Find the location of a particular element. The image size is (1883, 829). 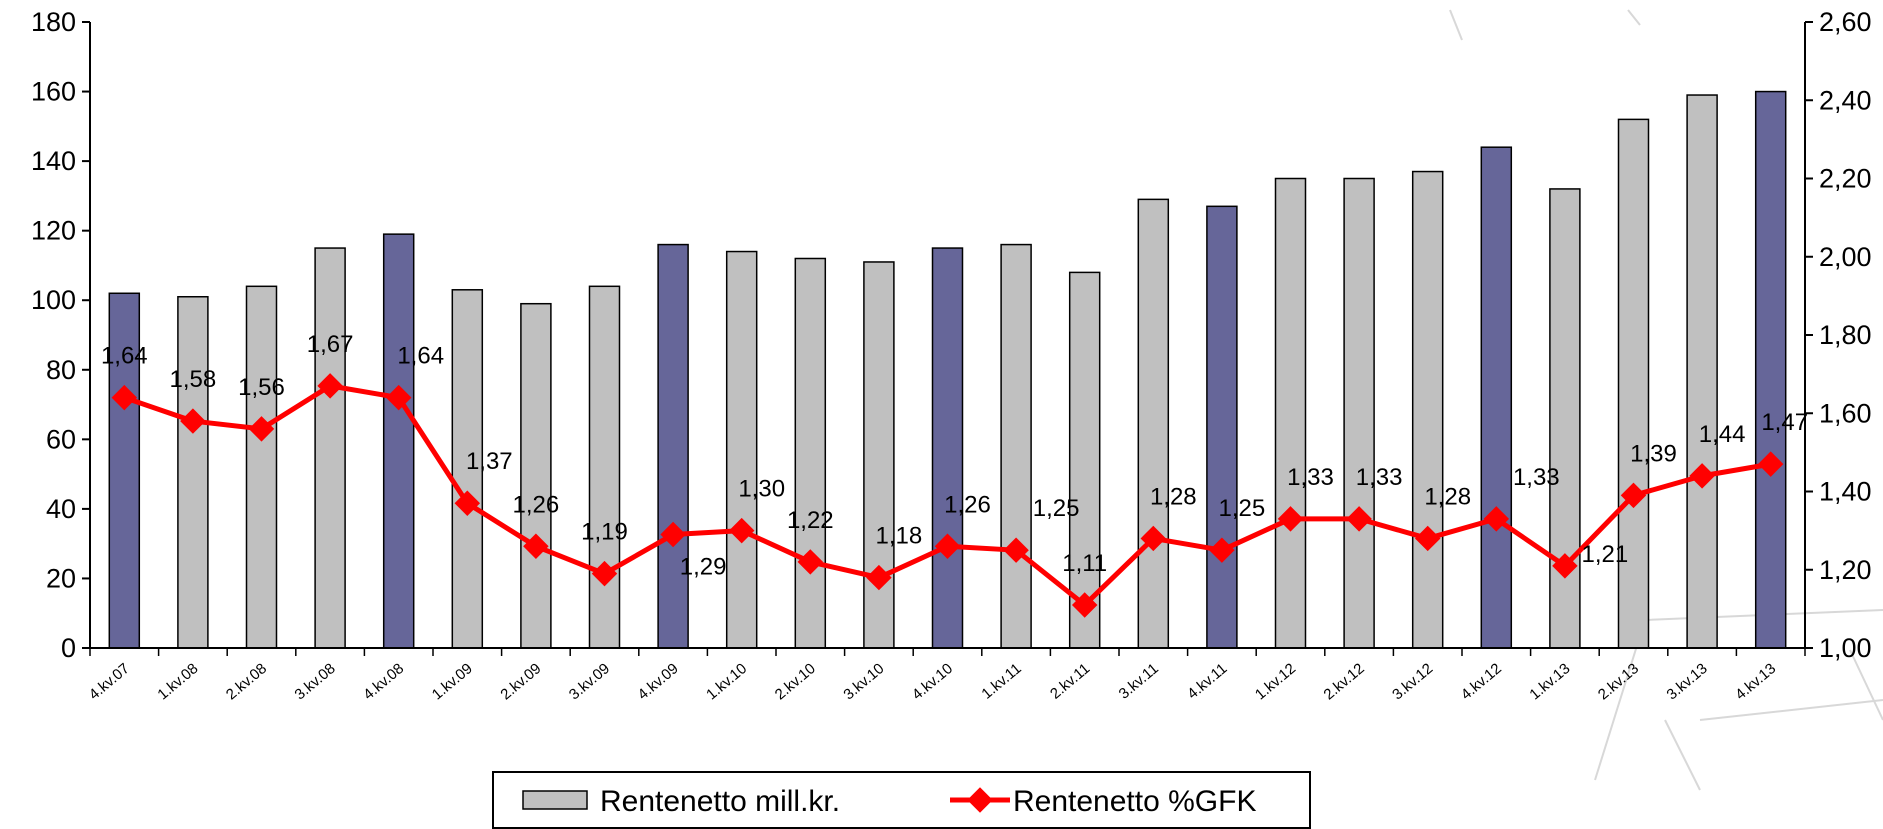

x-tick-label: 2.kv.10 is located at coordinates (795, 681).